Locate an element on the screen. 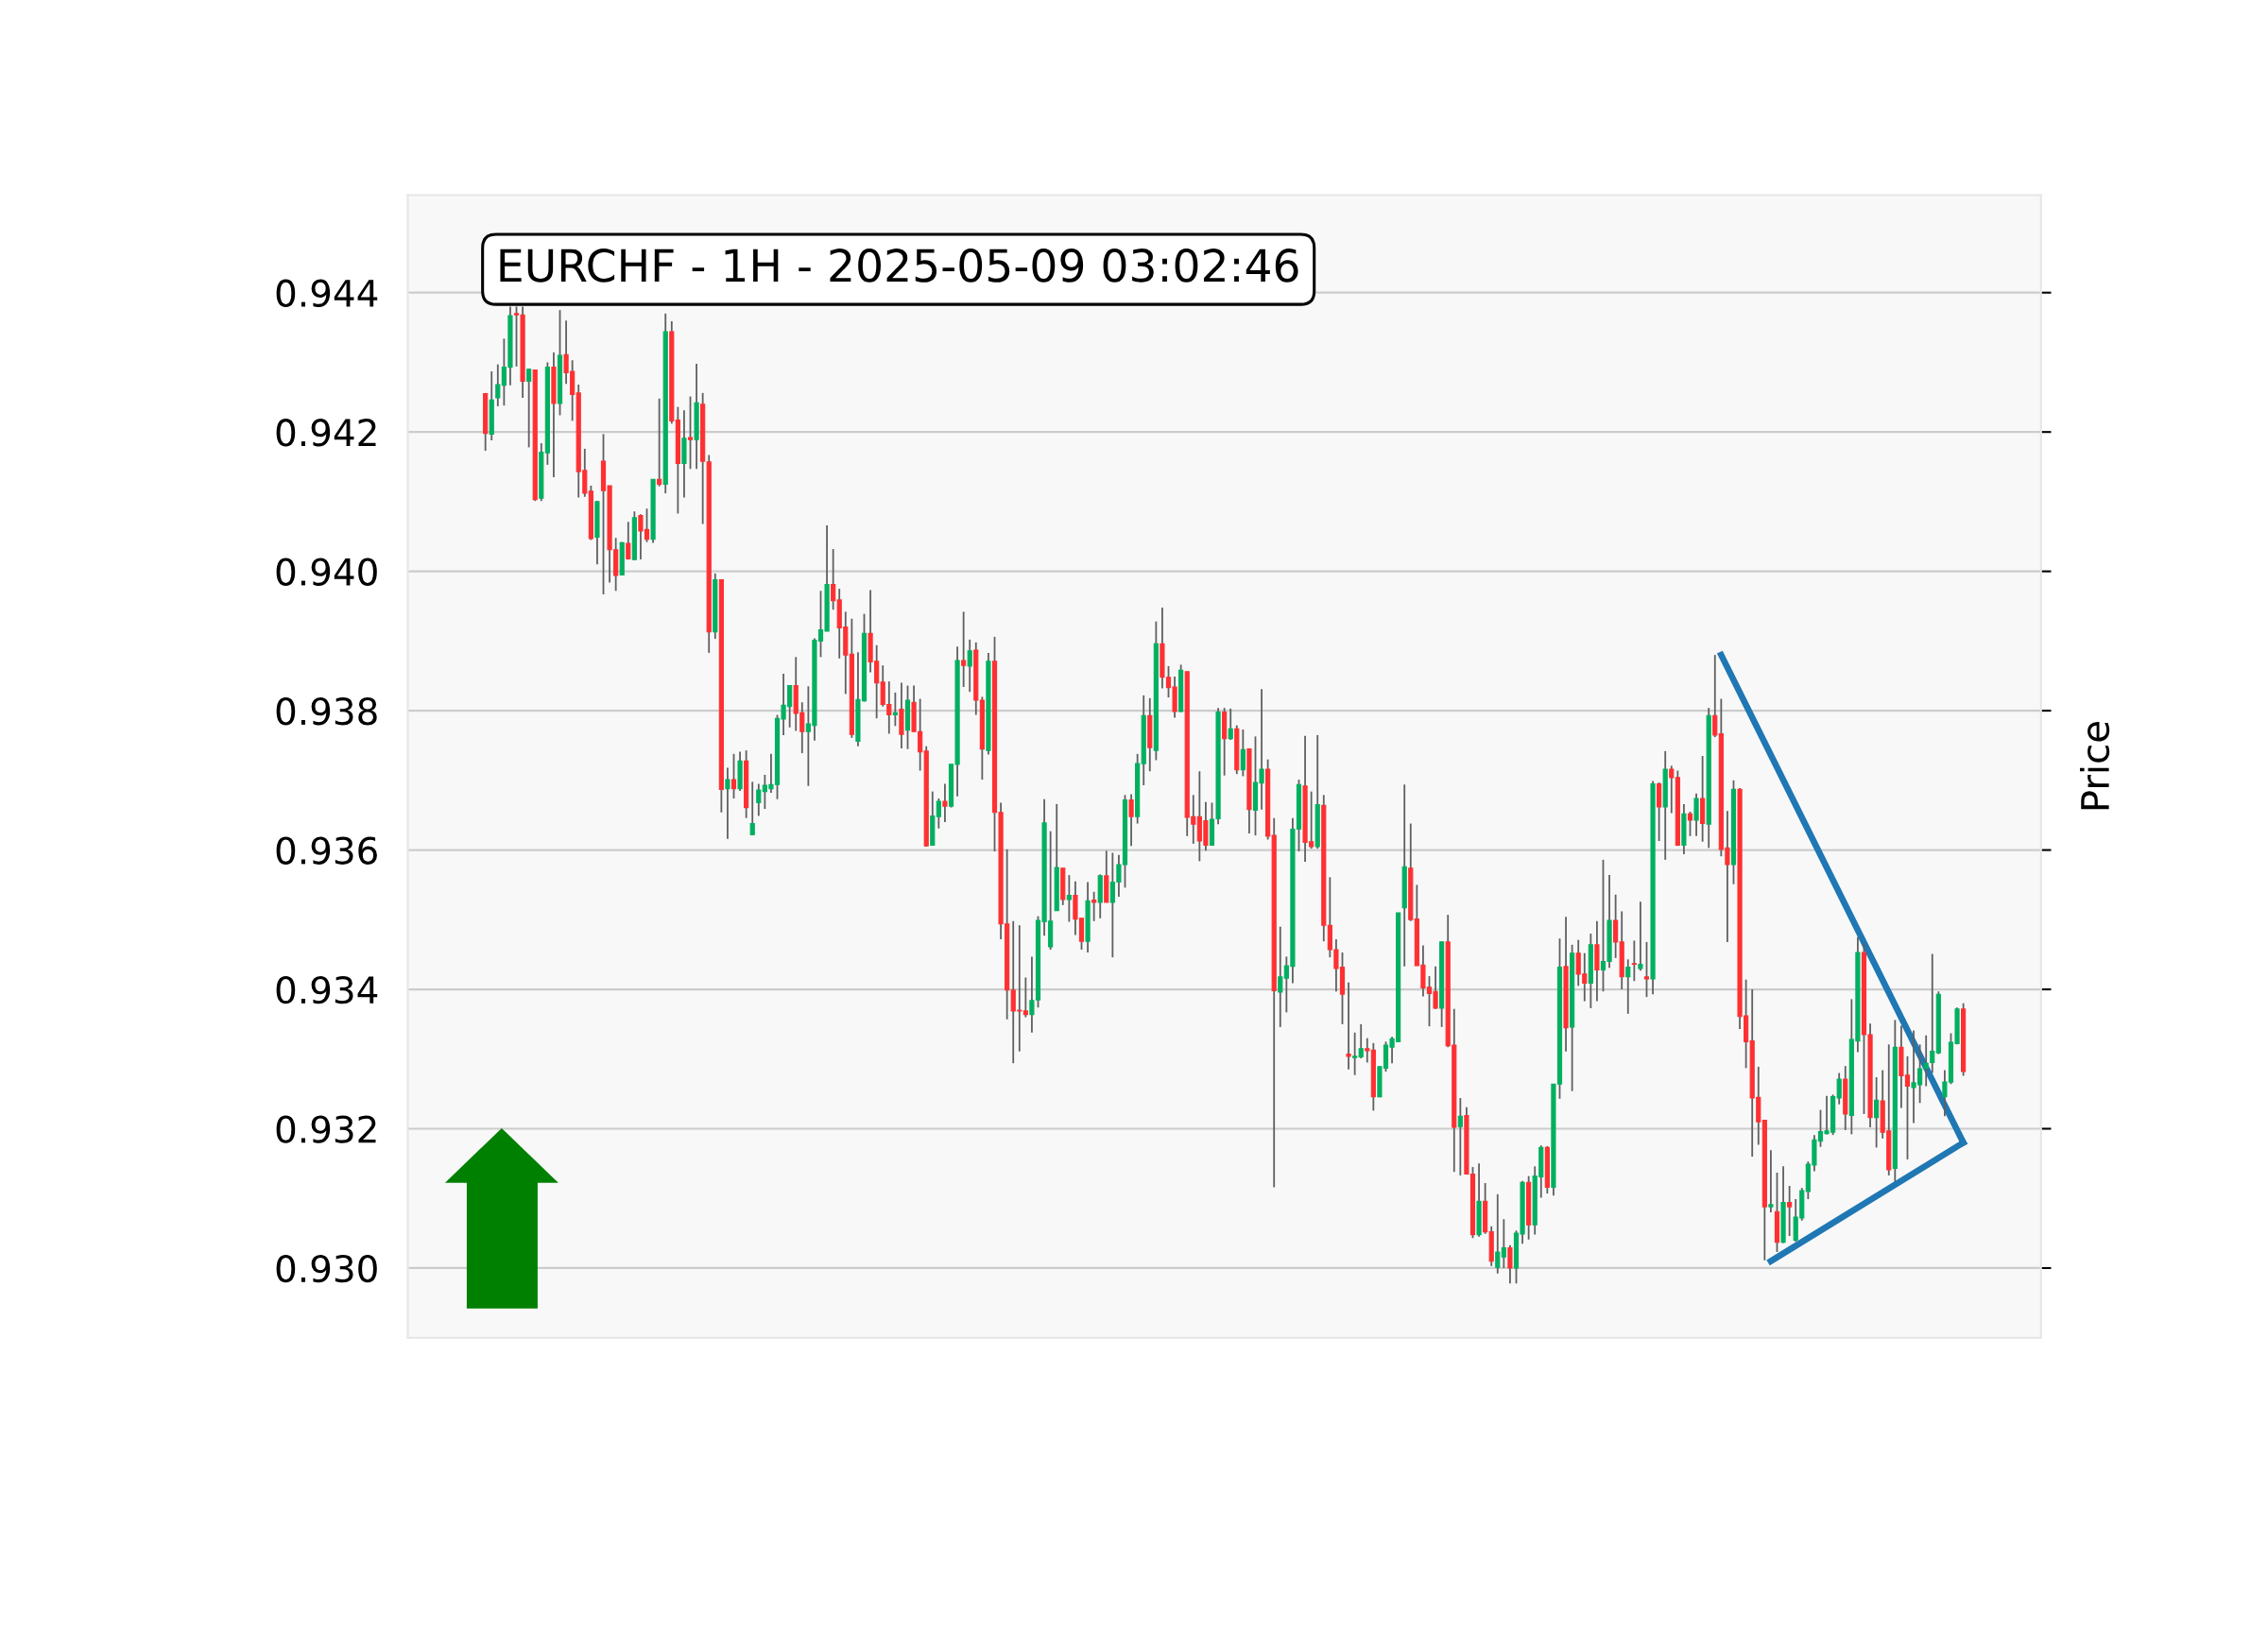  y-tick-label: 0.942 is located at coordinates (326, 433).